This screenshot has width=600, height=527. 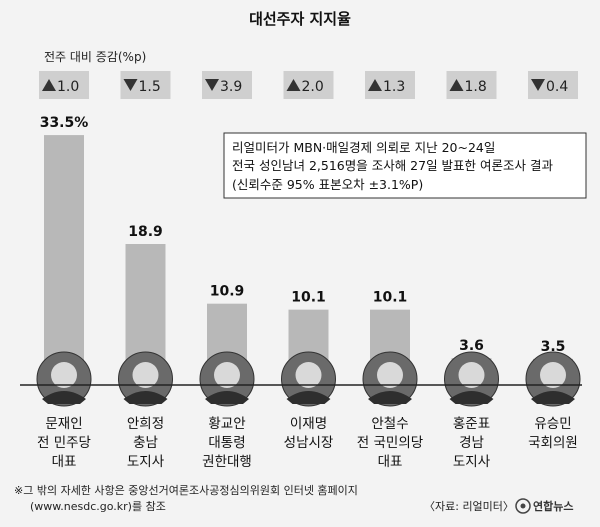 What do you see at coordinates (64, 123) in the screenshot?
I see `value-label: 33.5%` at bounding box center [64, 123].